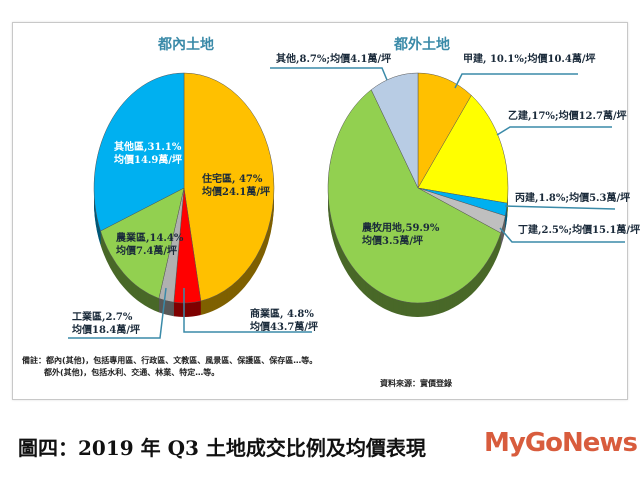 The height and width of the screenshot is (480, 640). Describe the element at coordinates (560, 207) in the screenshot. I see `leader-bing` at that location.